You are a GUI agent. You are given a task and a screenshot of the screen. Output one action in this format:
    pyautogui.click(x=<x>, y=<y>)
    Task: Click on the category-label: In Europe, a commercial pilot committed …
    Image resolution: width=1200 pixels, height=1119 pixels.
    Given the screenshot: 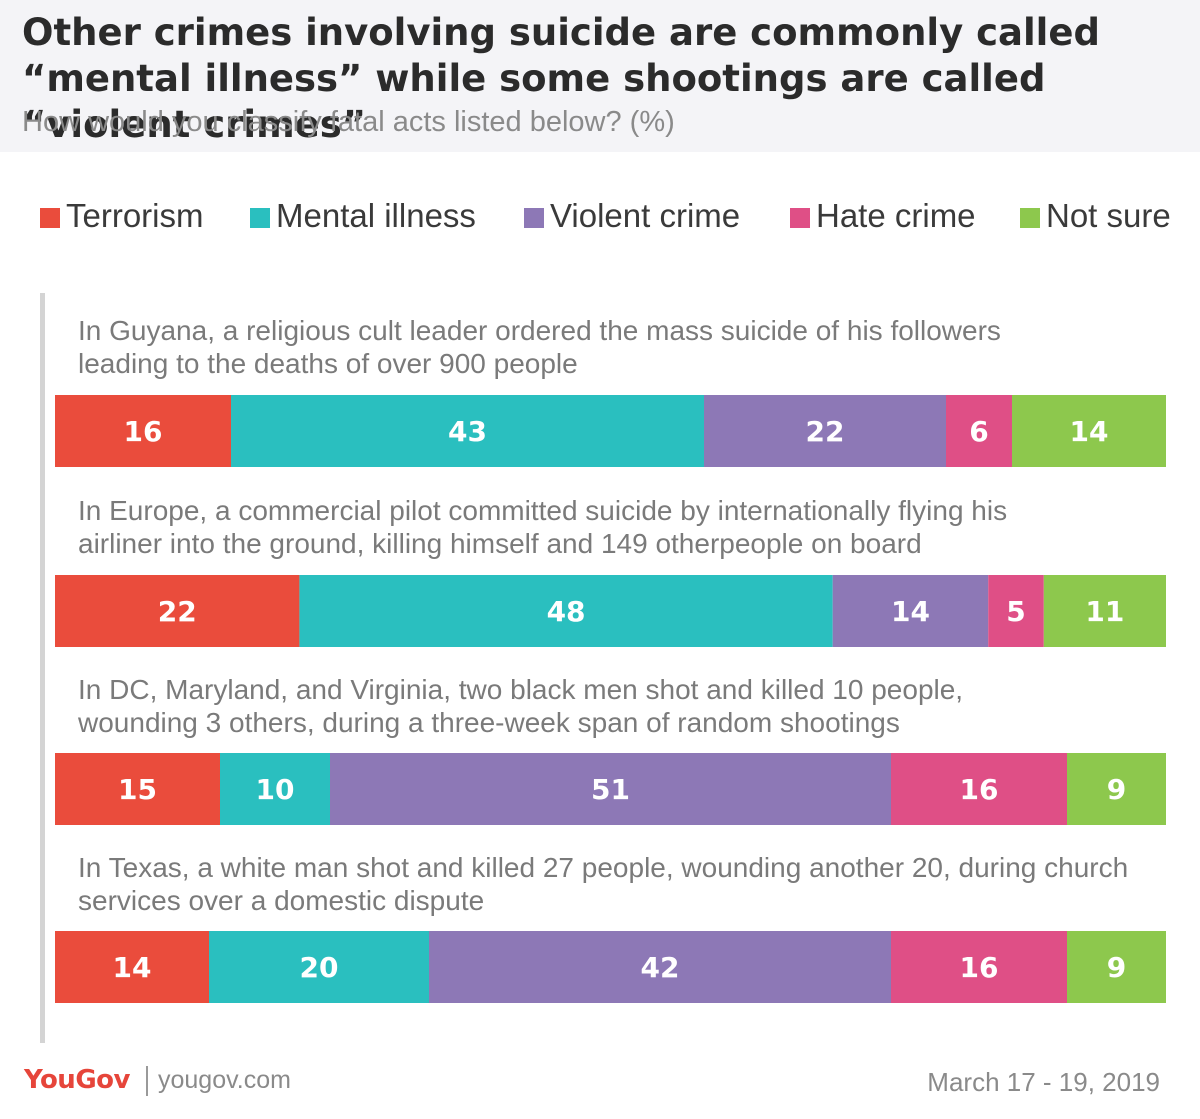 What is the action you would take?
    pyautogui.click(x=542, y=510)
    